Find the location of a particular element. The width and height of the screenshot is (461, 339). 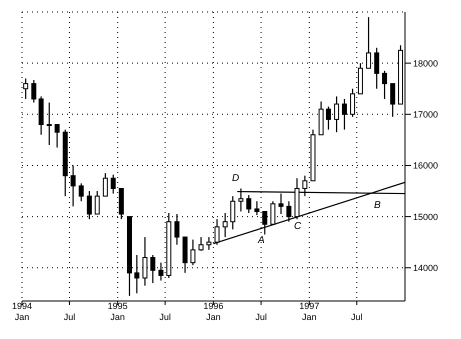

x-tick-label: 1996 Jan is located at coordinates (213, 311).